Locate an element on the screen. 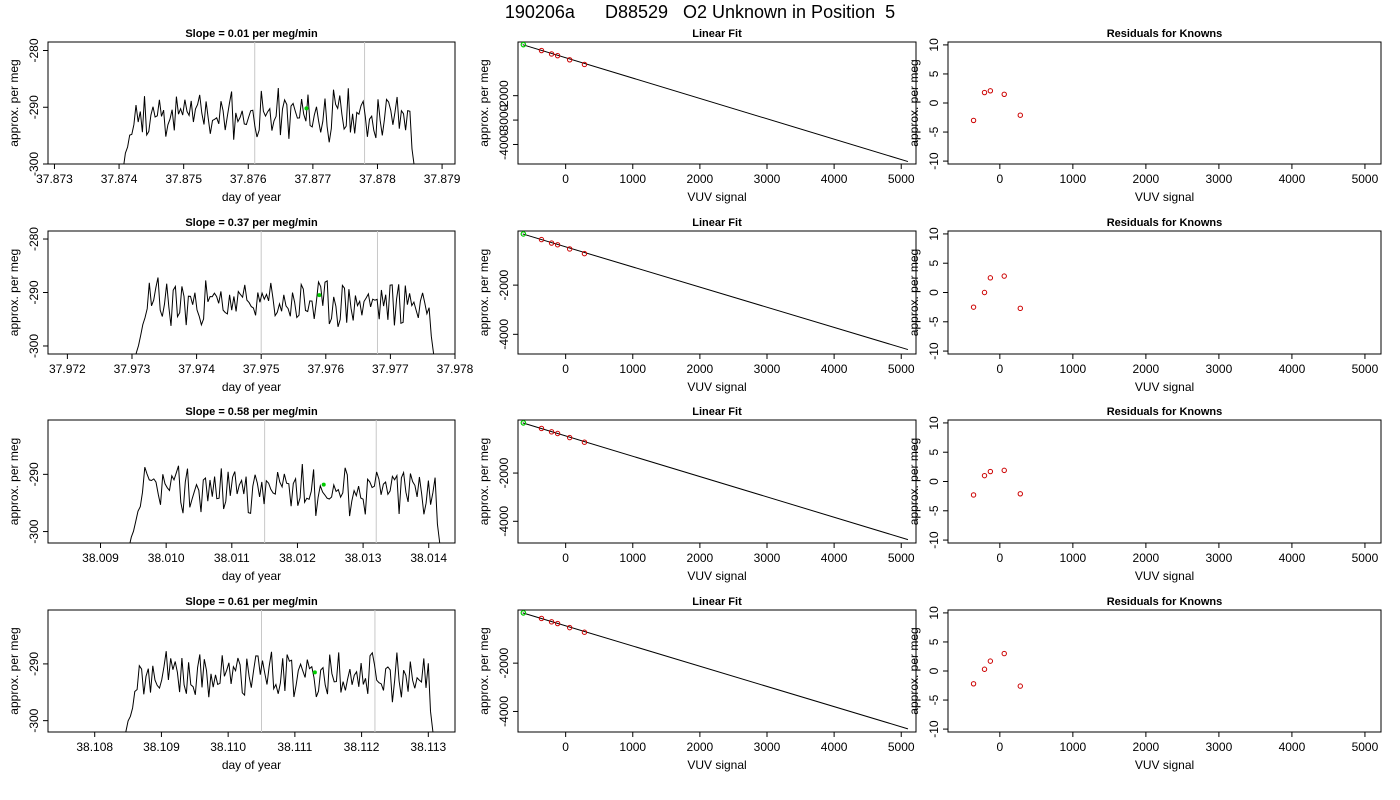 The image size is (1400, 800). panel-title: Linear Fit is located at coordinates (717, 223).